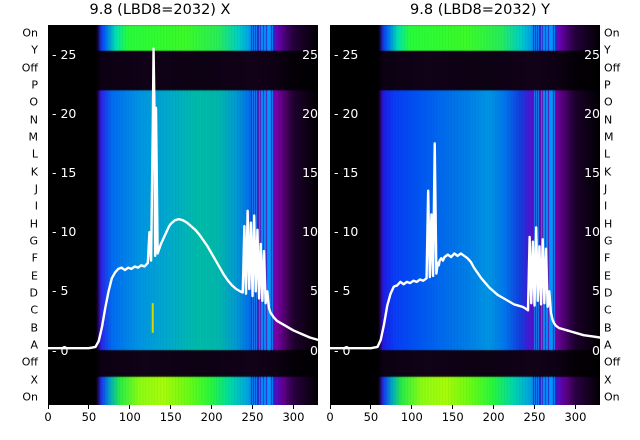 This screenshot has width=640, height=440. What do you see at coordinates (619, 215) in the screenshot?
I see `y-axis-categories-right: On Y Off P O N M L K J I H G F E D C B A Off X On` at bounding box center [619, 215].